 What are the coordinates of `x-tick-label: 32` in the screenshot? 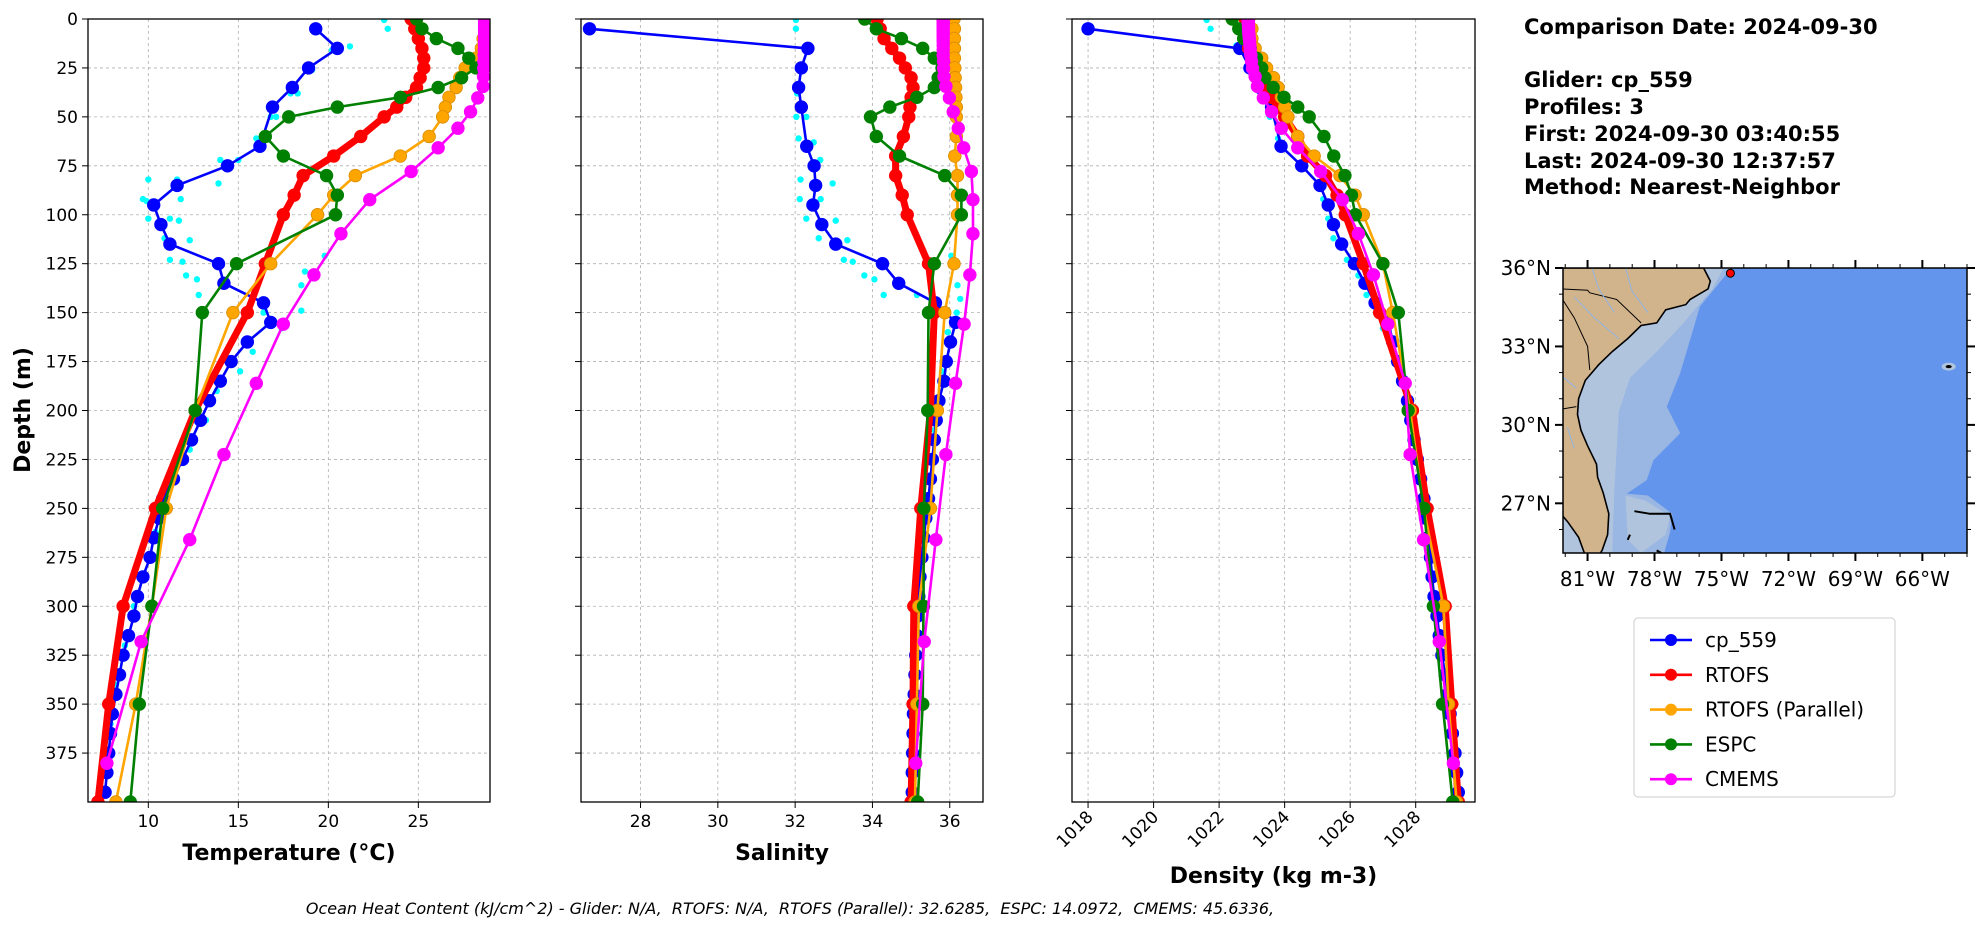 It's located at (795, 822).